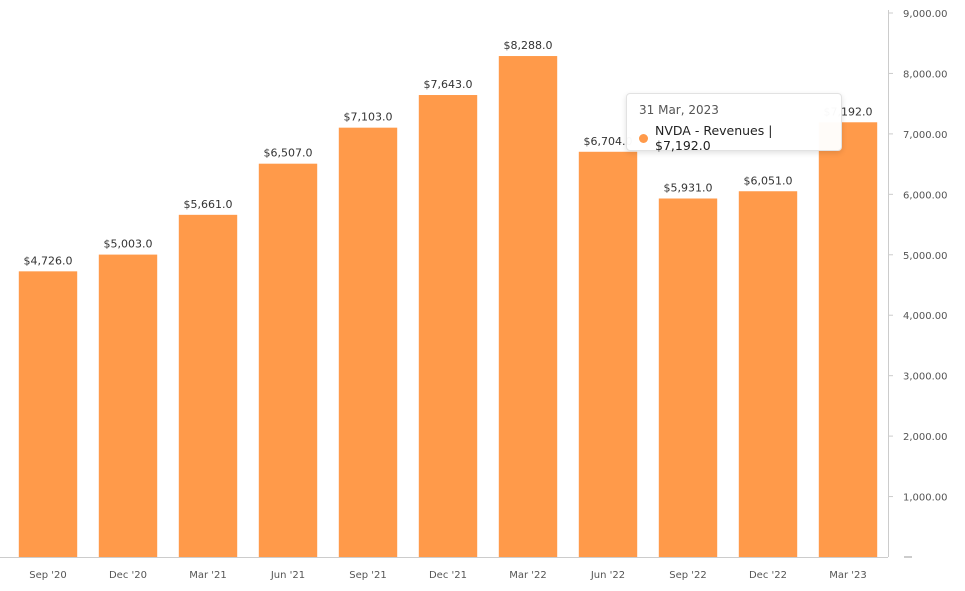  I want to click on bar-data-label: $4,726.0, so click(48, 260).